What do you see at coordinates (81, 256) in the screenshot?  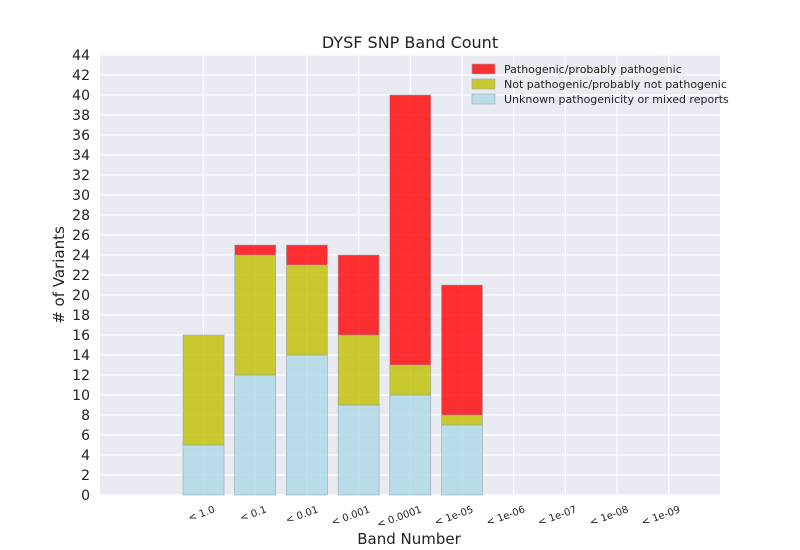 I see `y-tick-label: 24` at bounding box center [81, 256].